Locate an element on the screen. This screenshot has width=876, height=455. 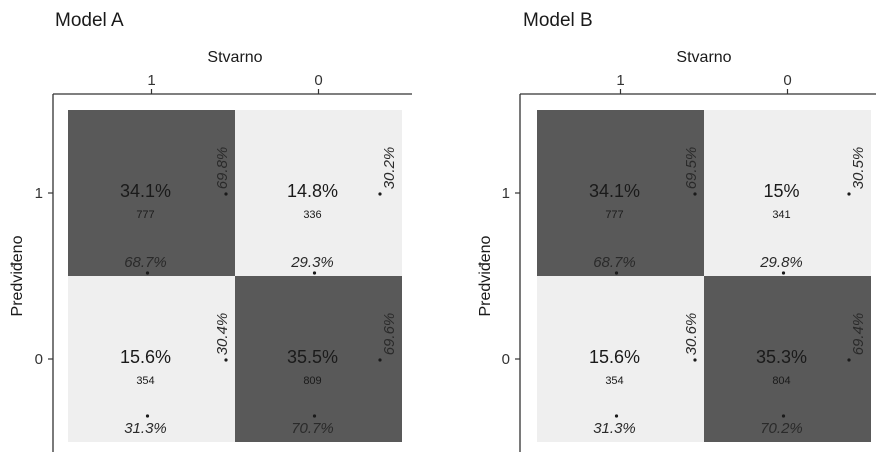
matrix-cell: 35.3% 804 70.2% 69.4% is located at coordinates (787, 359).